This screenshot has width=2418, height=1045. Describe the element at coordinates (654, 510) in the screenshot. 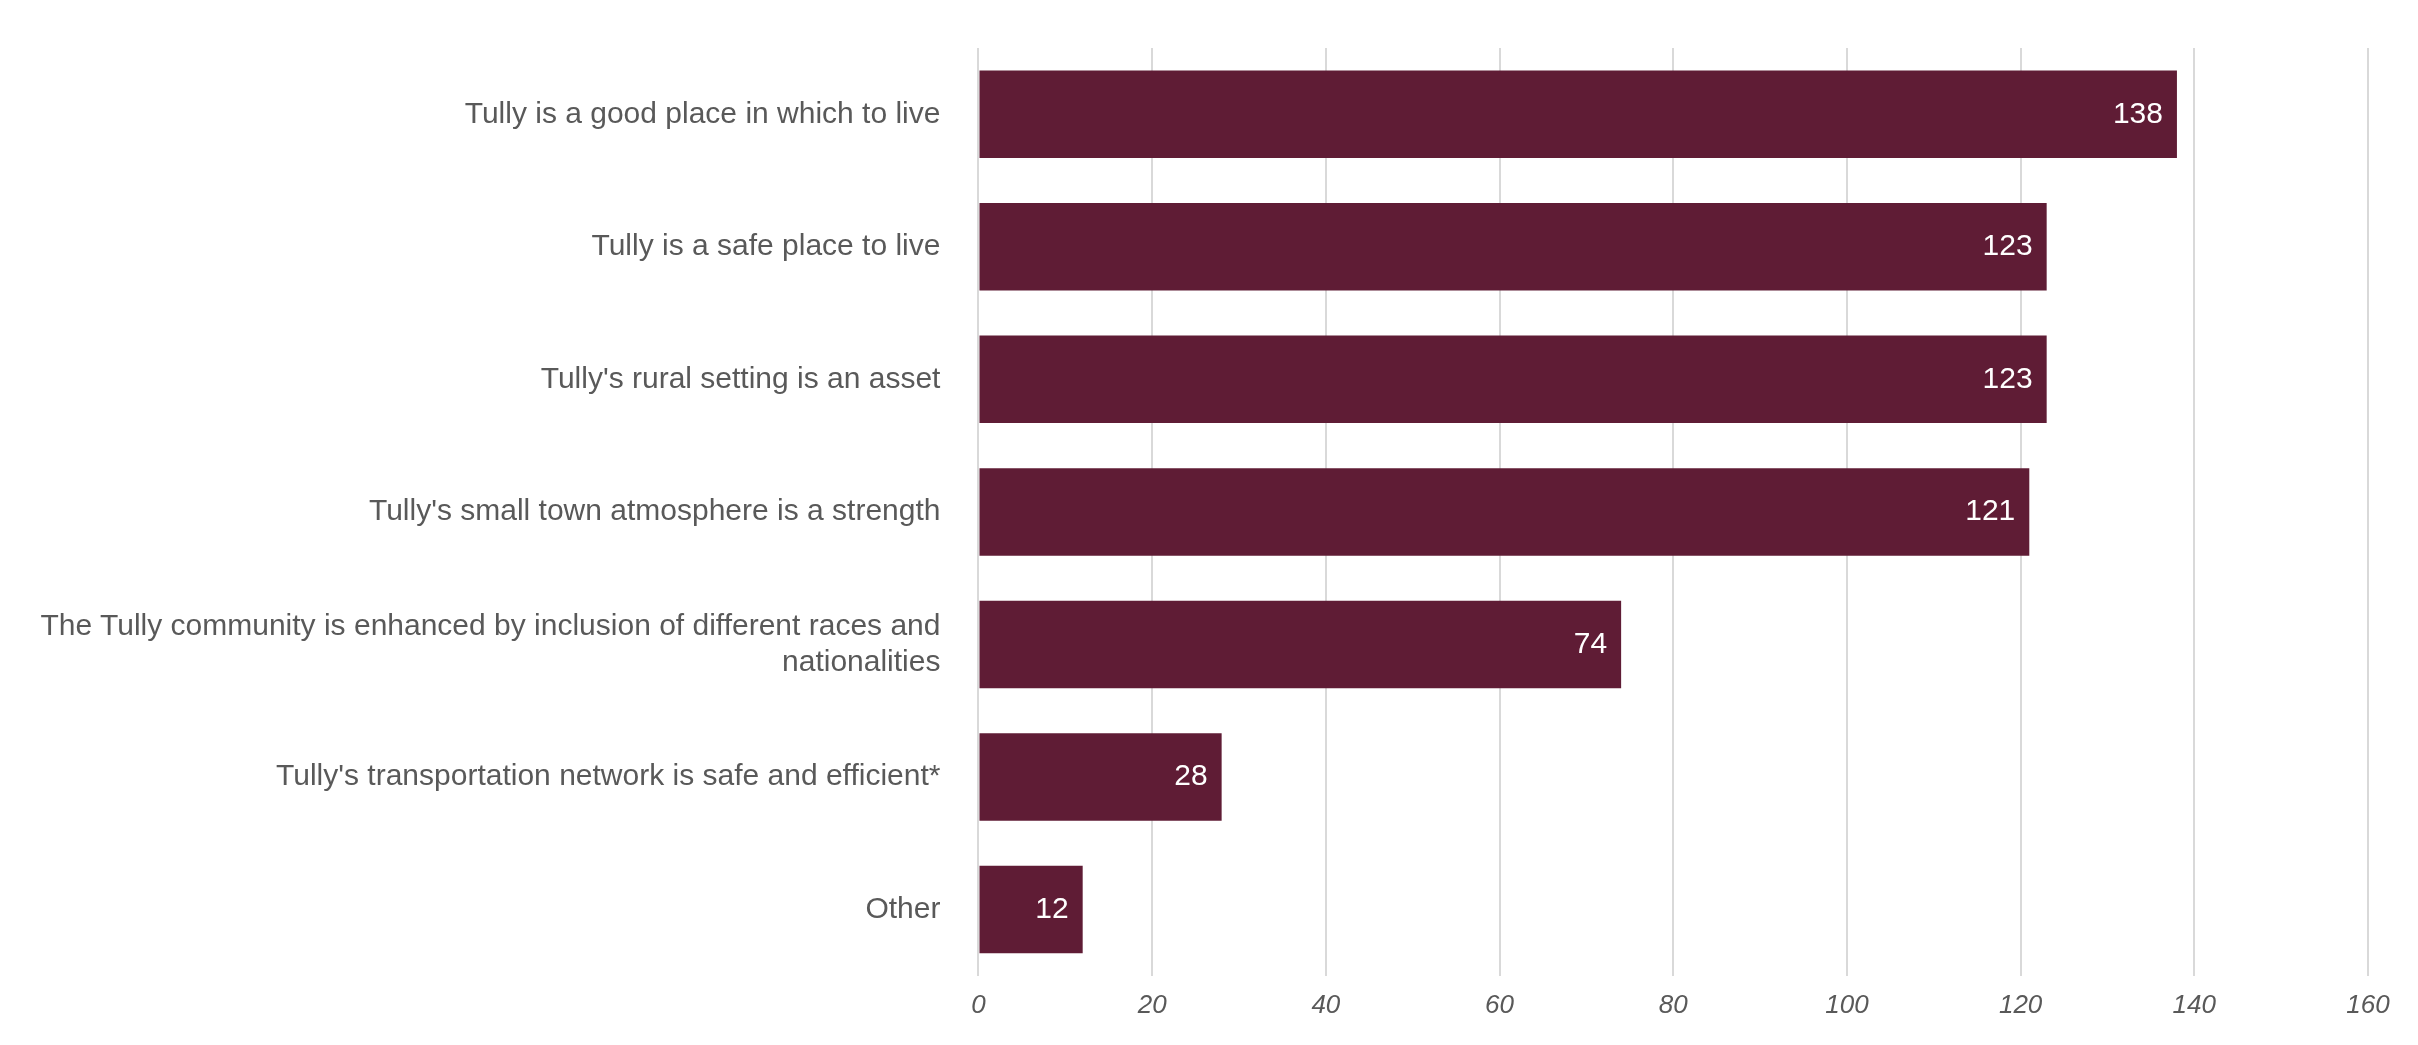

I see `y-tick-label: Tully's small town atmosphere is a strength` at that location.